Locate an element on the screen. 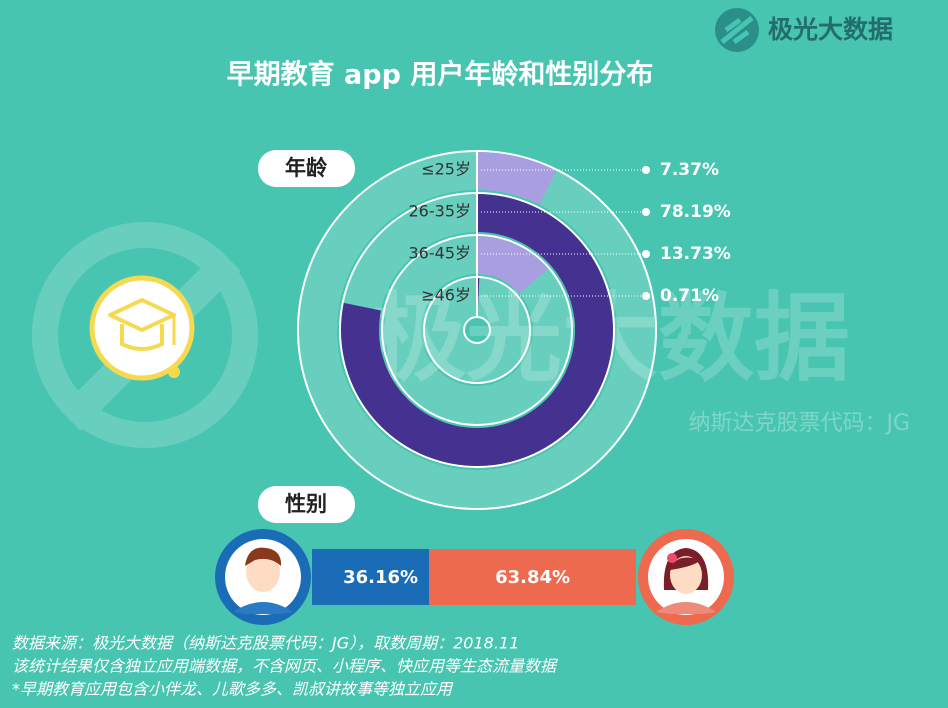  title: 早期教育 app 用户年龄和性别分布 is located at coordinates (440, 75).